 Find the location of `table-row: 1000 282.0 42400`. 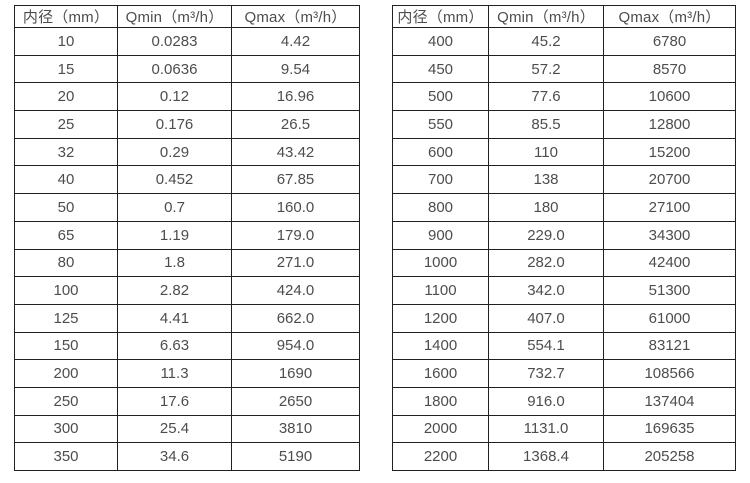

table-row: 1000 282.0 42400 is located at coordinates (564, 263).